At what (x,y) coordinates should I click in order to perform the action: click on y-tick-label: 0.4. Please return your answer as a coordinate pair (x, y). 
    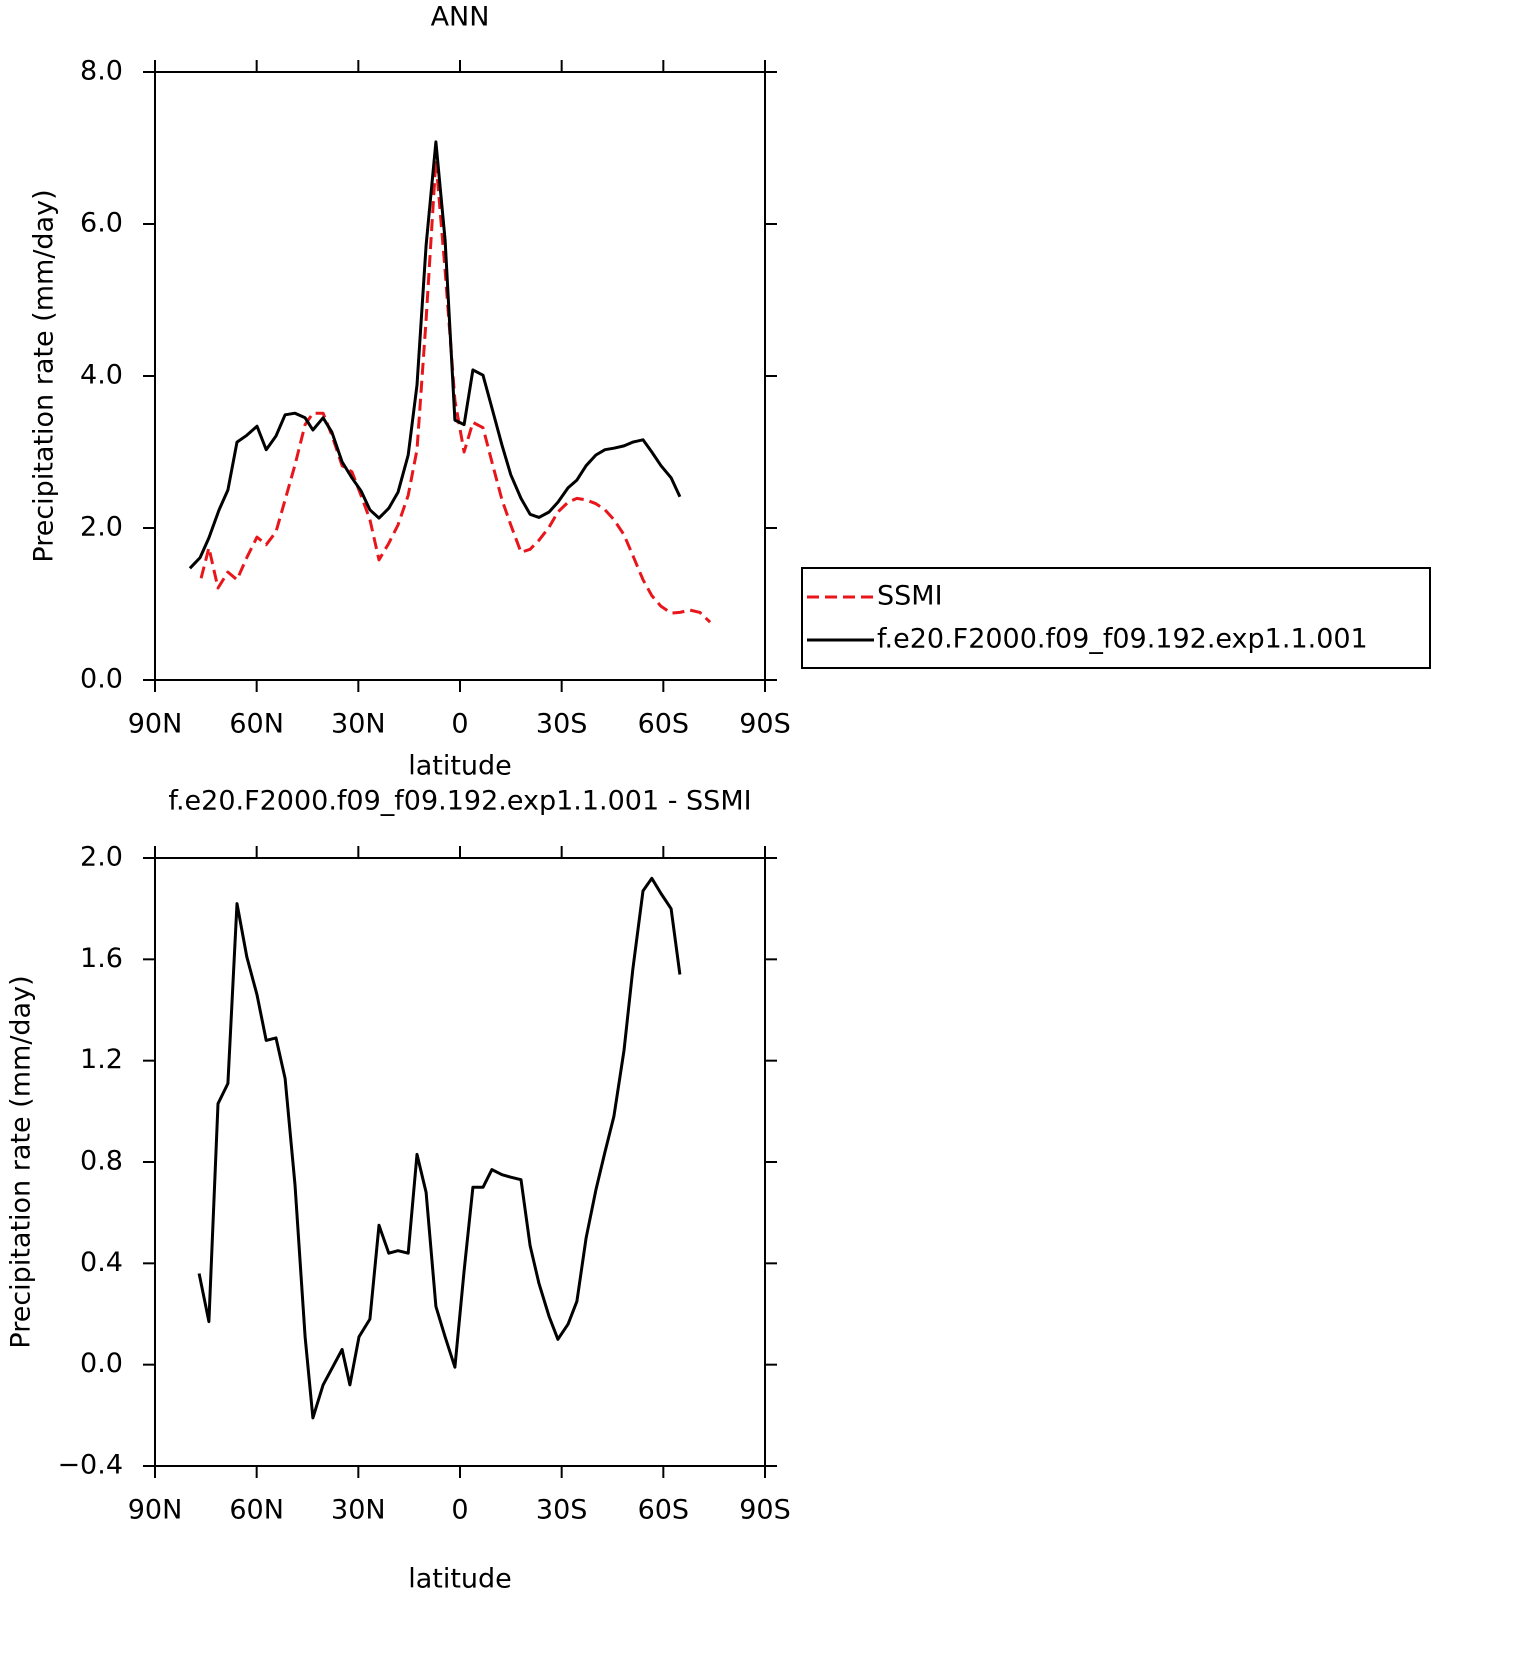
    Looking at the image, I should click on (101, 1262).